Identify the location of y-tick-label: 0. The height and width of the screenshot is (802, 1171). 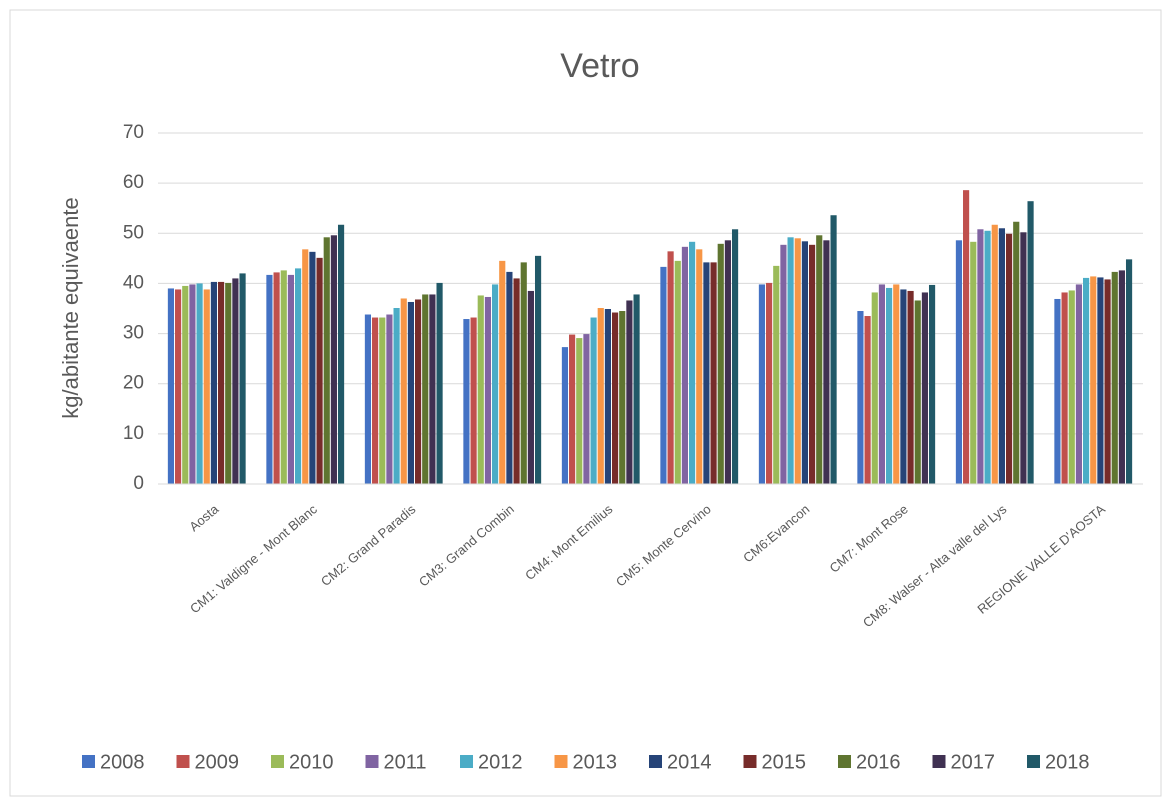
(138, 483).